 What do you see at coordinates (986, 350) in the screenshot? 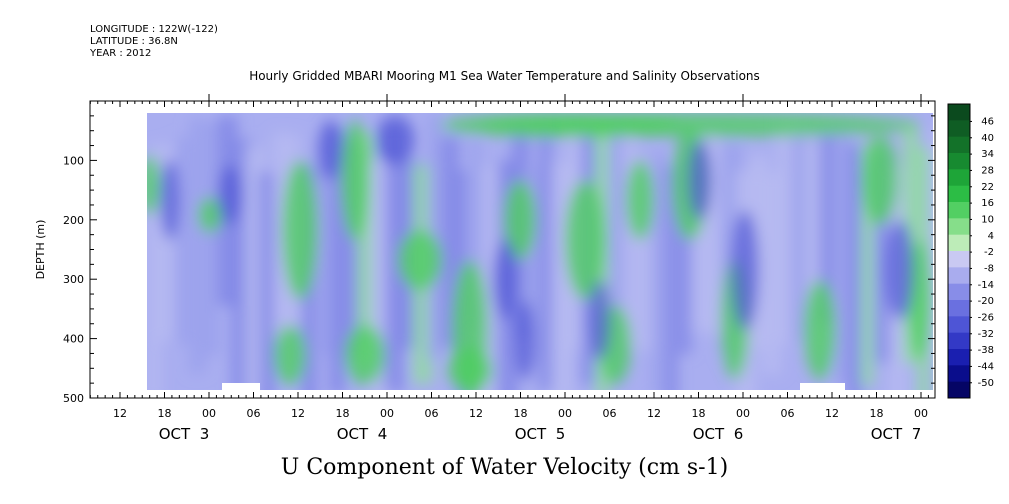
I see `colorbar-label: -38` at bounding box center [986, 350].